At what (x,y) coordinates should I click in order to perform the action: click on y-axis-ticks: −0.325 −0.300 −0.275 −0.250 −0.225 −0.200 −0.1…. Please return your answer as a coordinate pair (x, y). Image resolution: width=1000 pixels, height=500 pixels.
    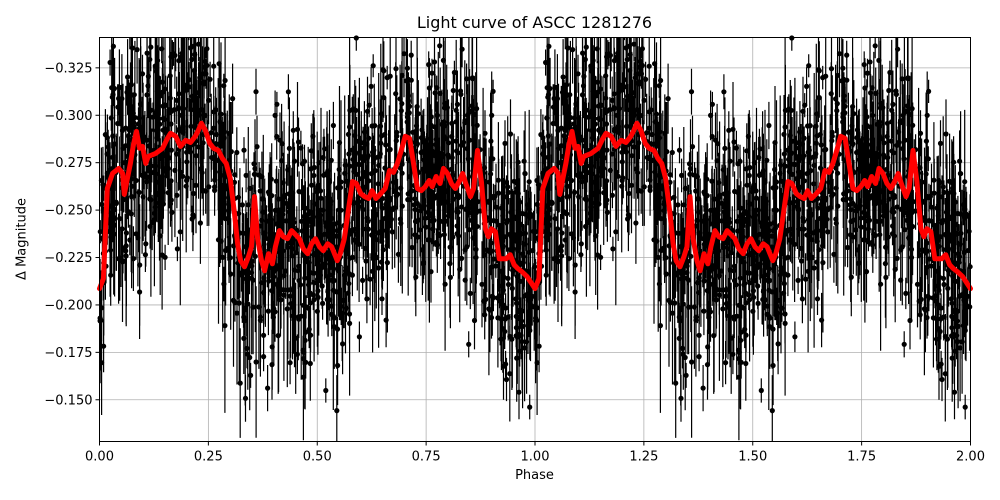
    Looking at the image, I should click on (72, 234).